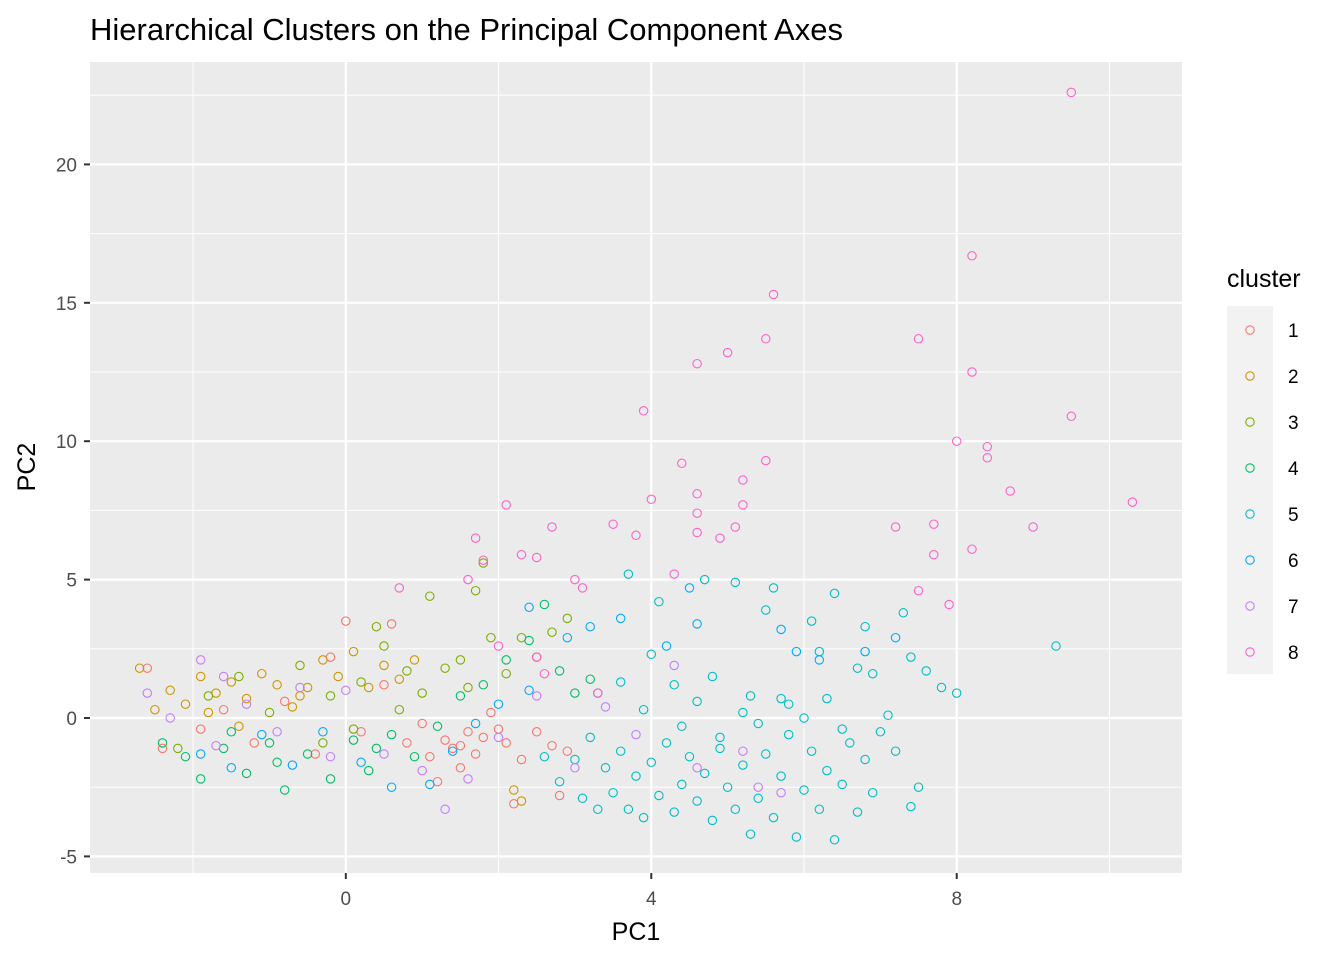  What do you see at coordinates (956, 899) in the screenshot?
I see `x-tick-label: 8` at bounding box center [956, 899].